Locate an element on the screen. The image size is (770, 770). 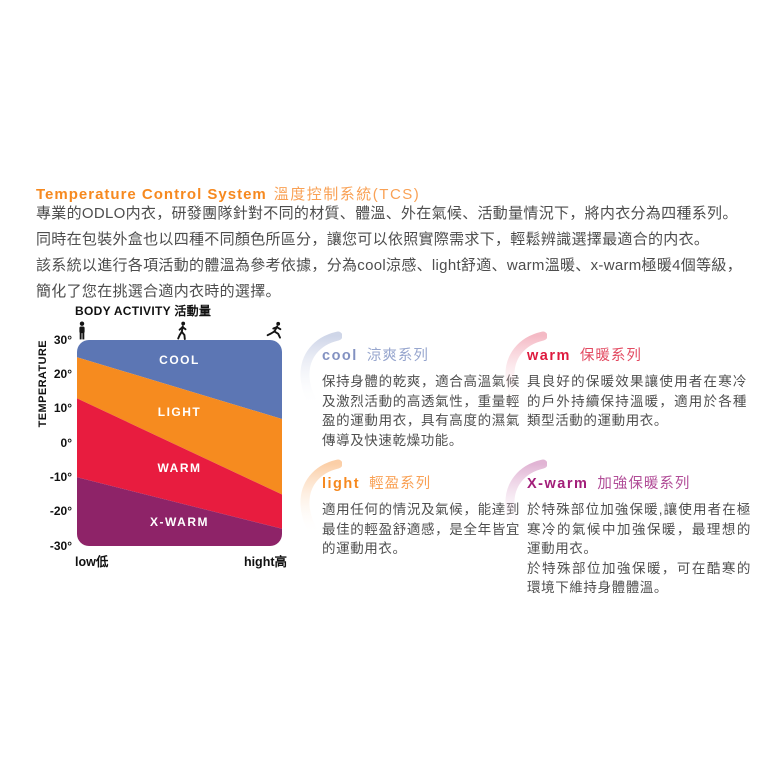
y-tick: 30° is located at coordinates (62, 340).